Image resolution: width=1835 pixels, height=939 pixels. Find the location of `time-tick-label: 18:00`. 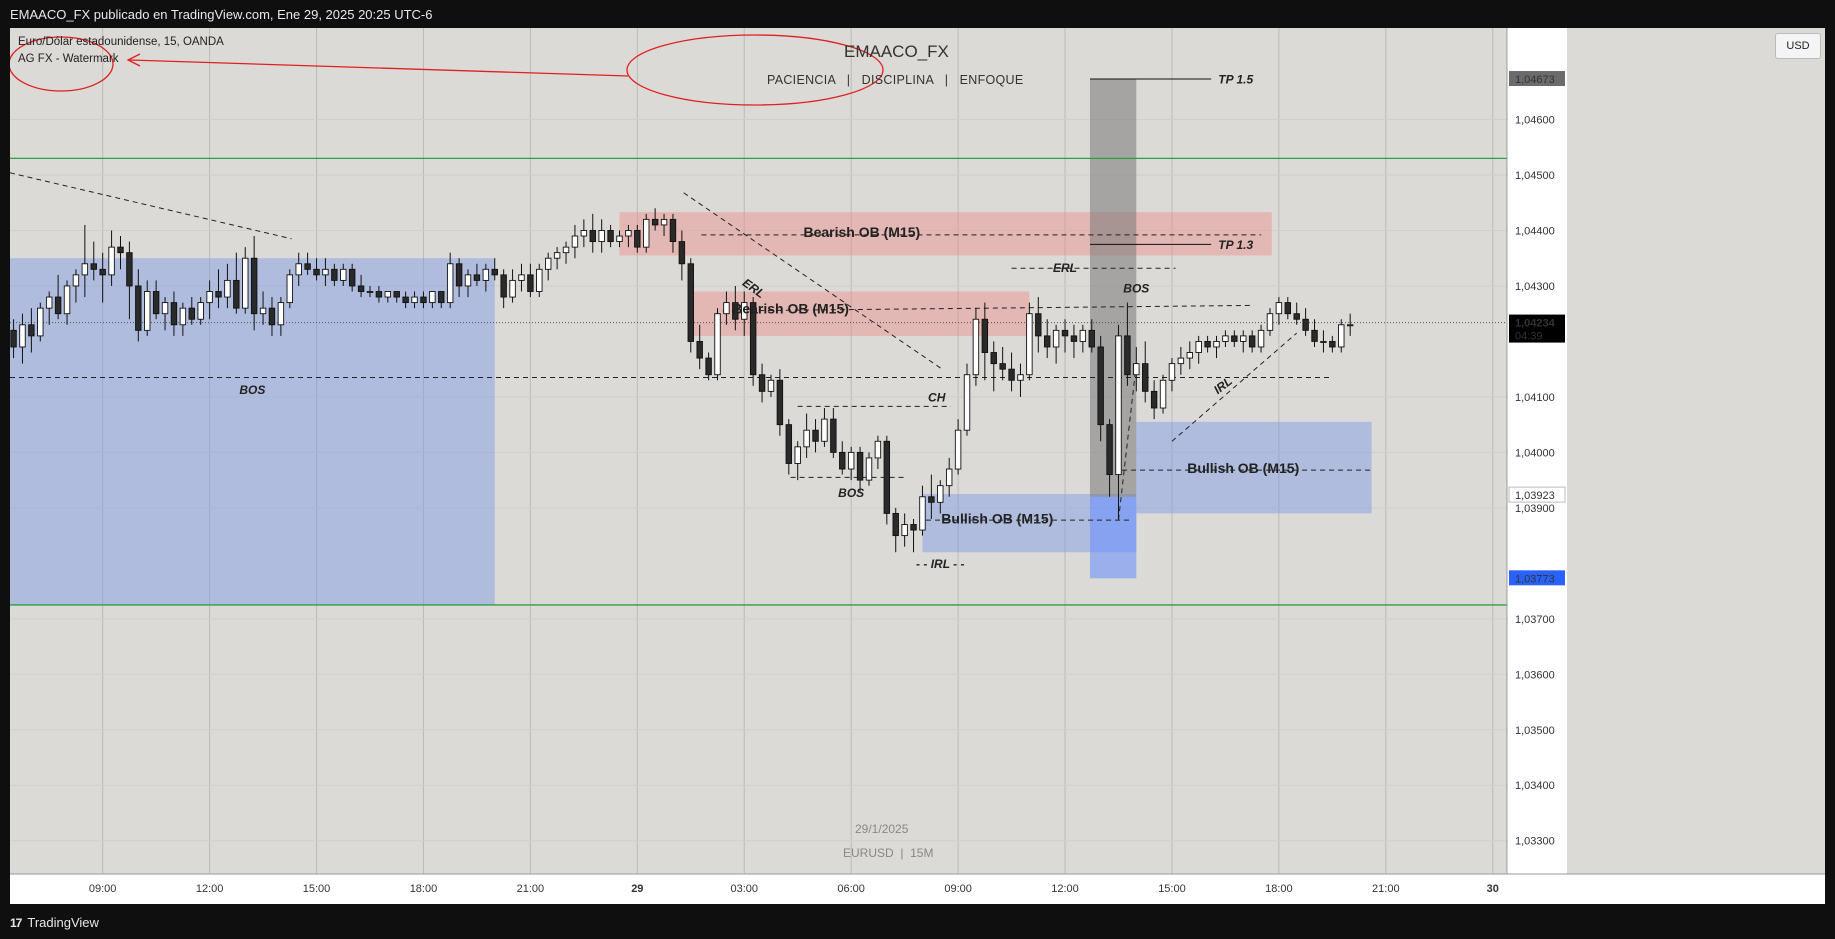

time-tick-label: 18:00 is located at coordinates (1279, 889).